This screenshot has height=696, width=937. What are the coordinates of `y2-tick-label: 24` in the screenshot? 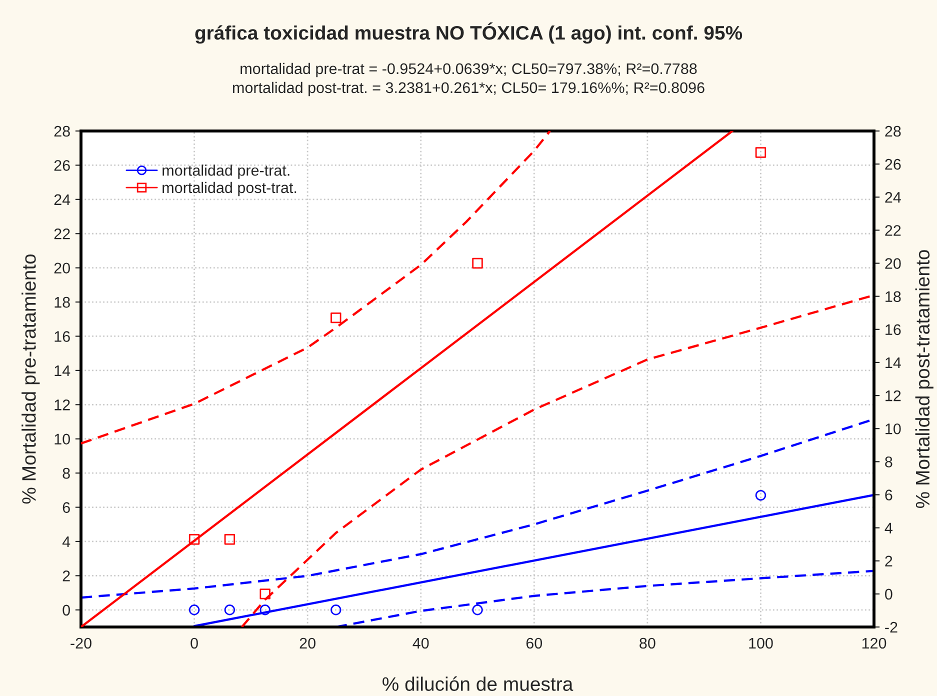 It's located at (893, 197).